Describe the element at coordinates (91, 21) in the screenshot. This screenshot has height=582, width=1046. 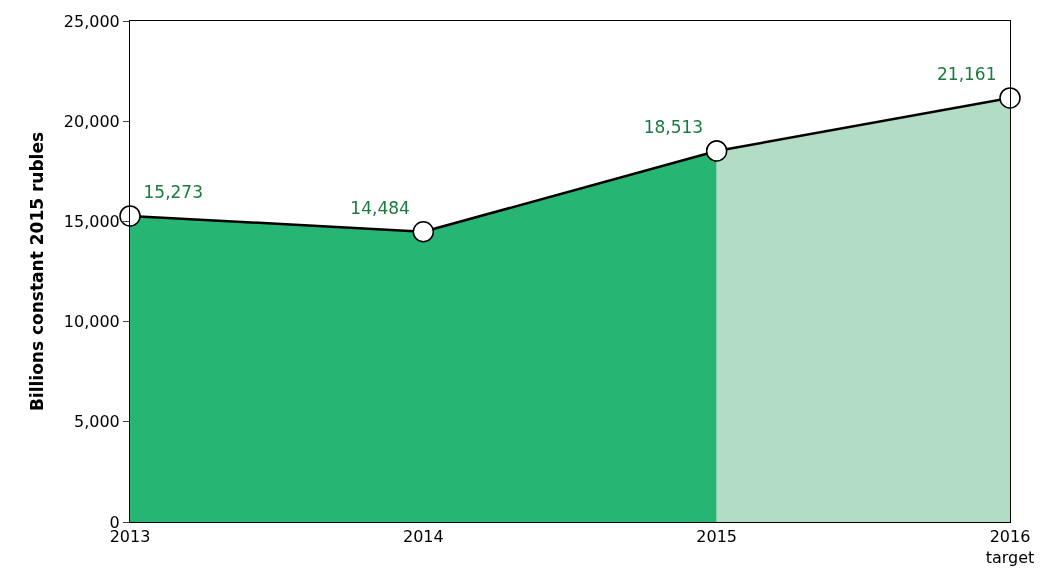
I see `y-tick-label: 25,000` at that location.